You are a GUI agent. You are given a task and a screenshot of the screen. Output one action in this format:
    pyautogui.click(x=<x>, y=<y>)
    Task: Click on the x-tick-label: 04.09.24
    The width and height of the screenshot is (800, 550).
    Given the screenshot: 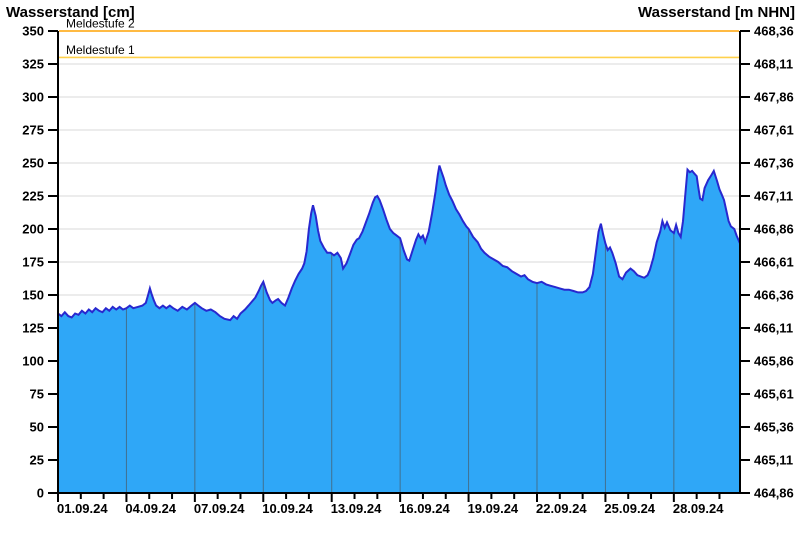 What is the action you would take?
    pyautogui.click(x=150, y=508)
    